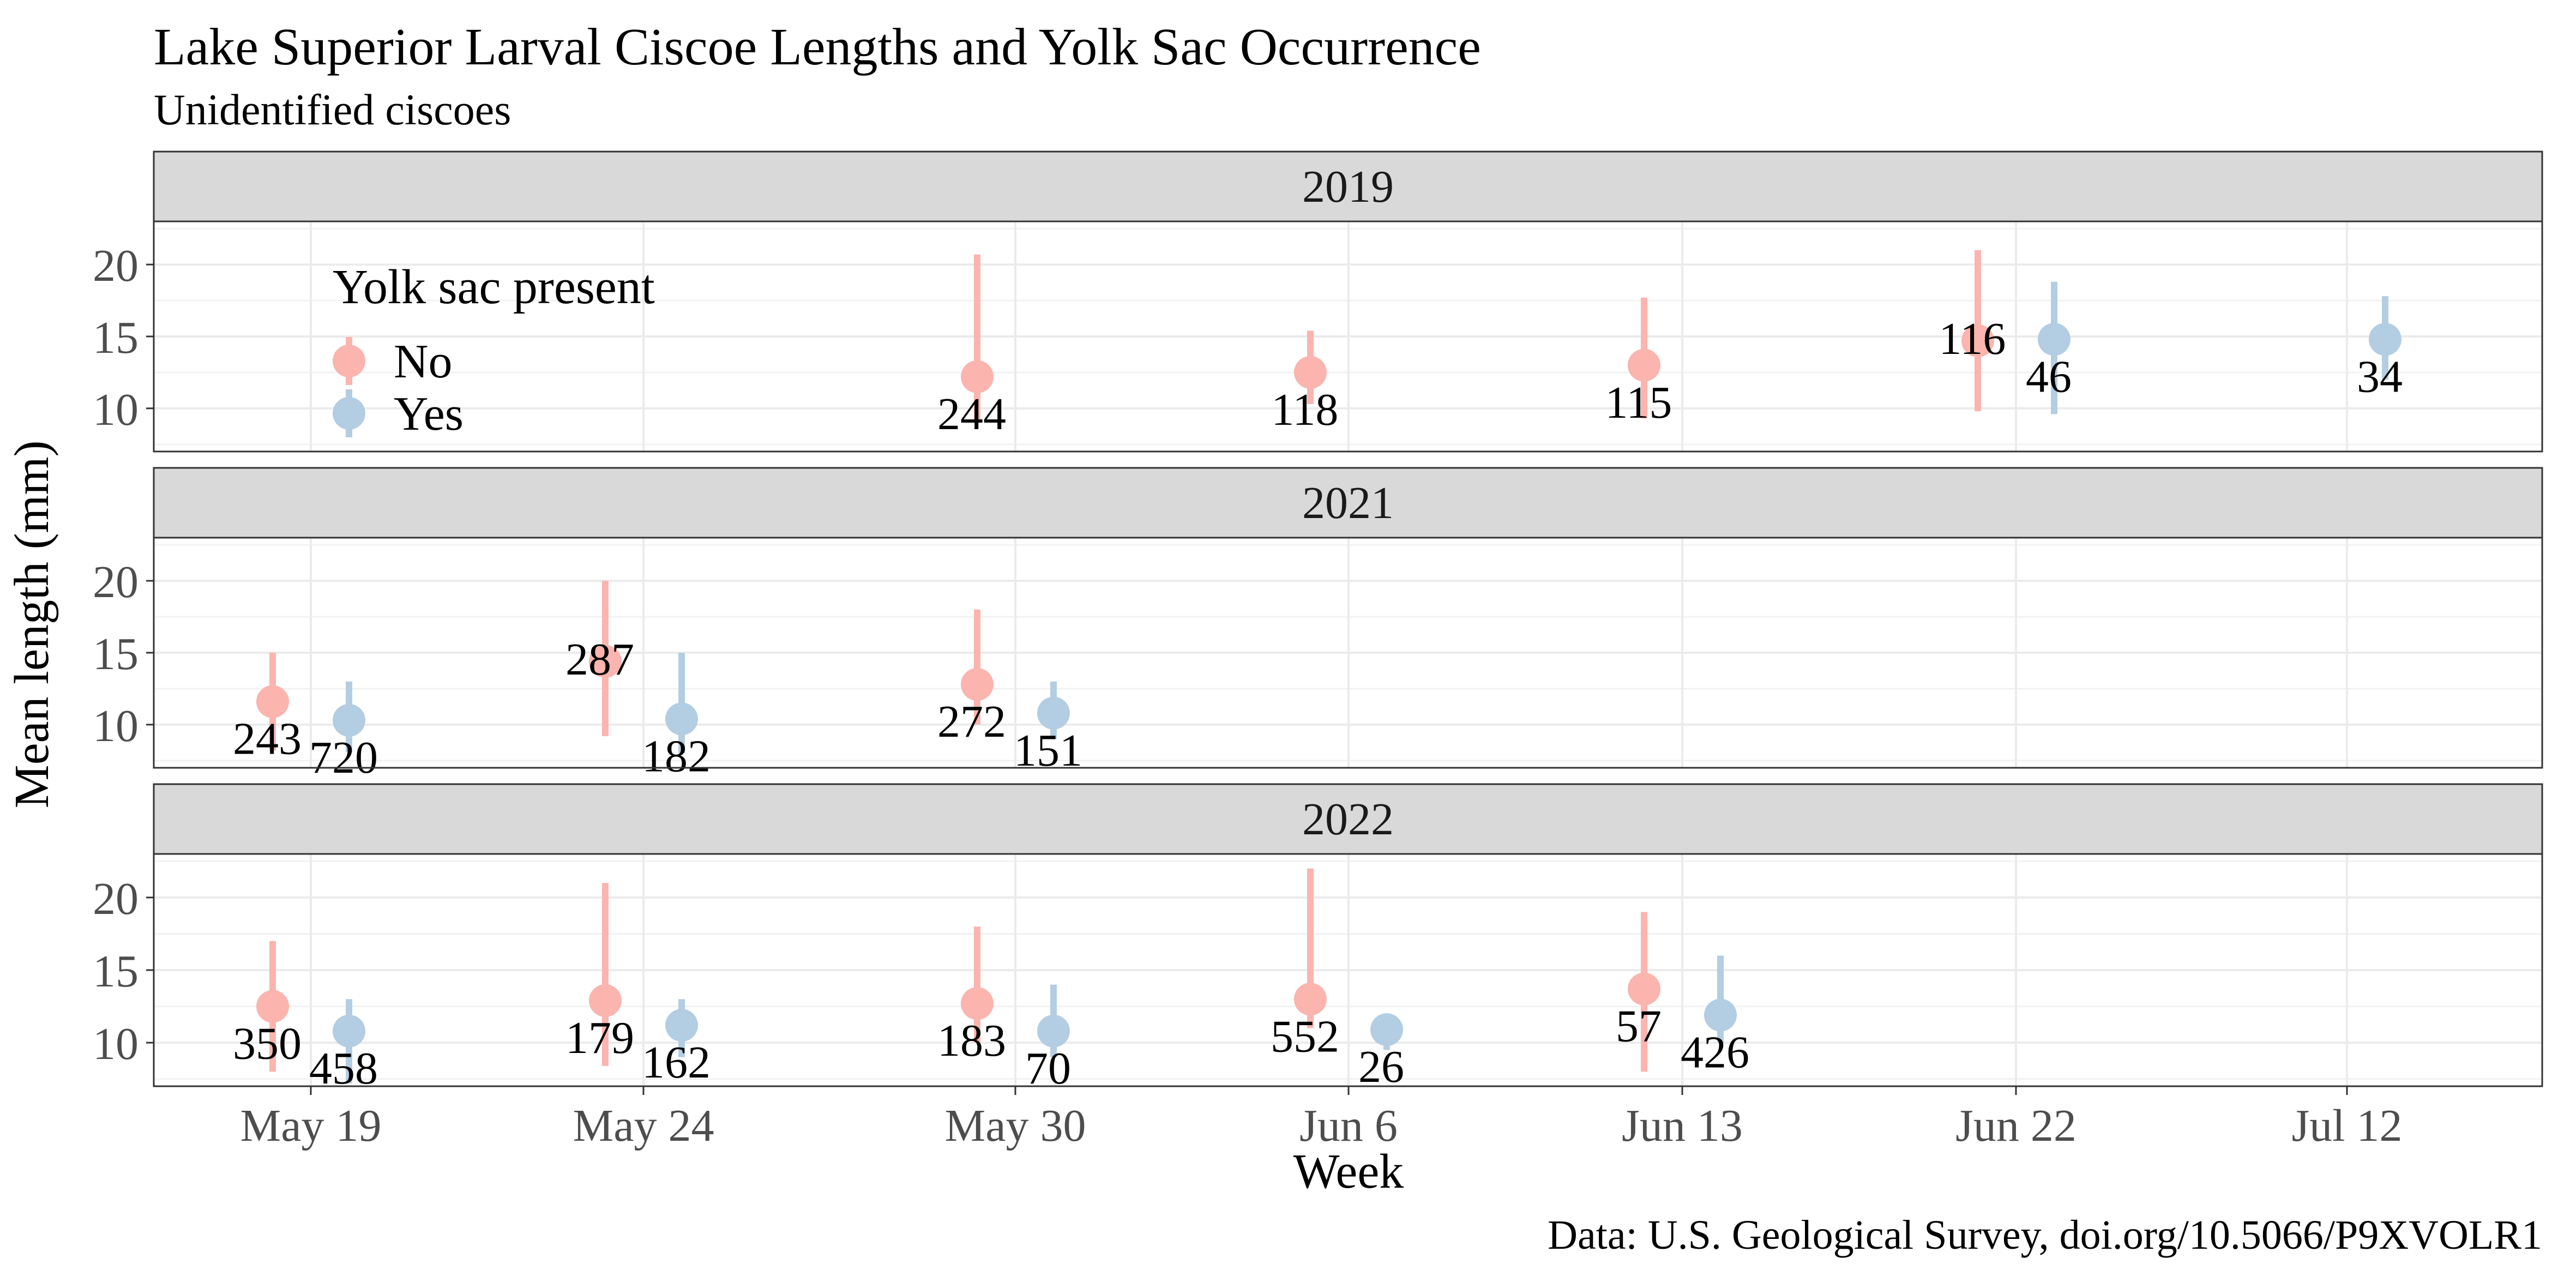  What do you see at coordinates (311, 1125) in the screenshot?
I see `x-tick-label: May 19` at bounding box center [311, 1125].